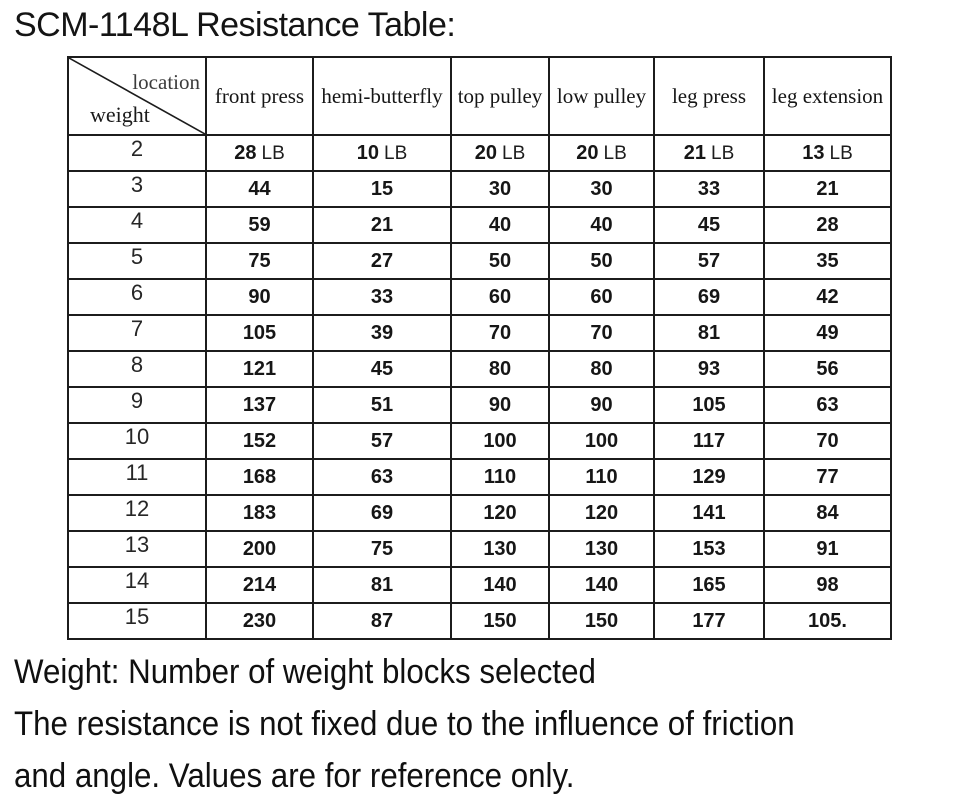 The width and height of the screenshot is (965, 802). I want to click on resistance-value-cell: 40, so click(601, 225).